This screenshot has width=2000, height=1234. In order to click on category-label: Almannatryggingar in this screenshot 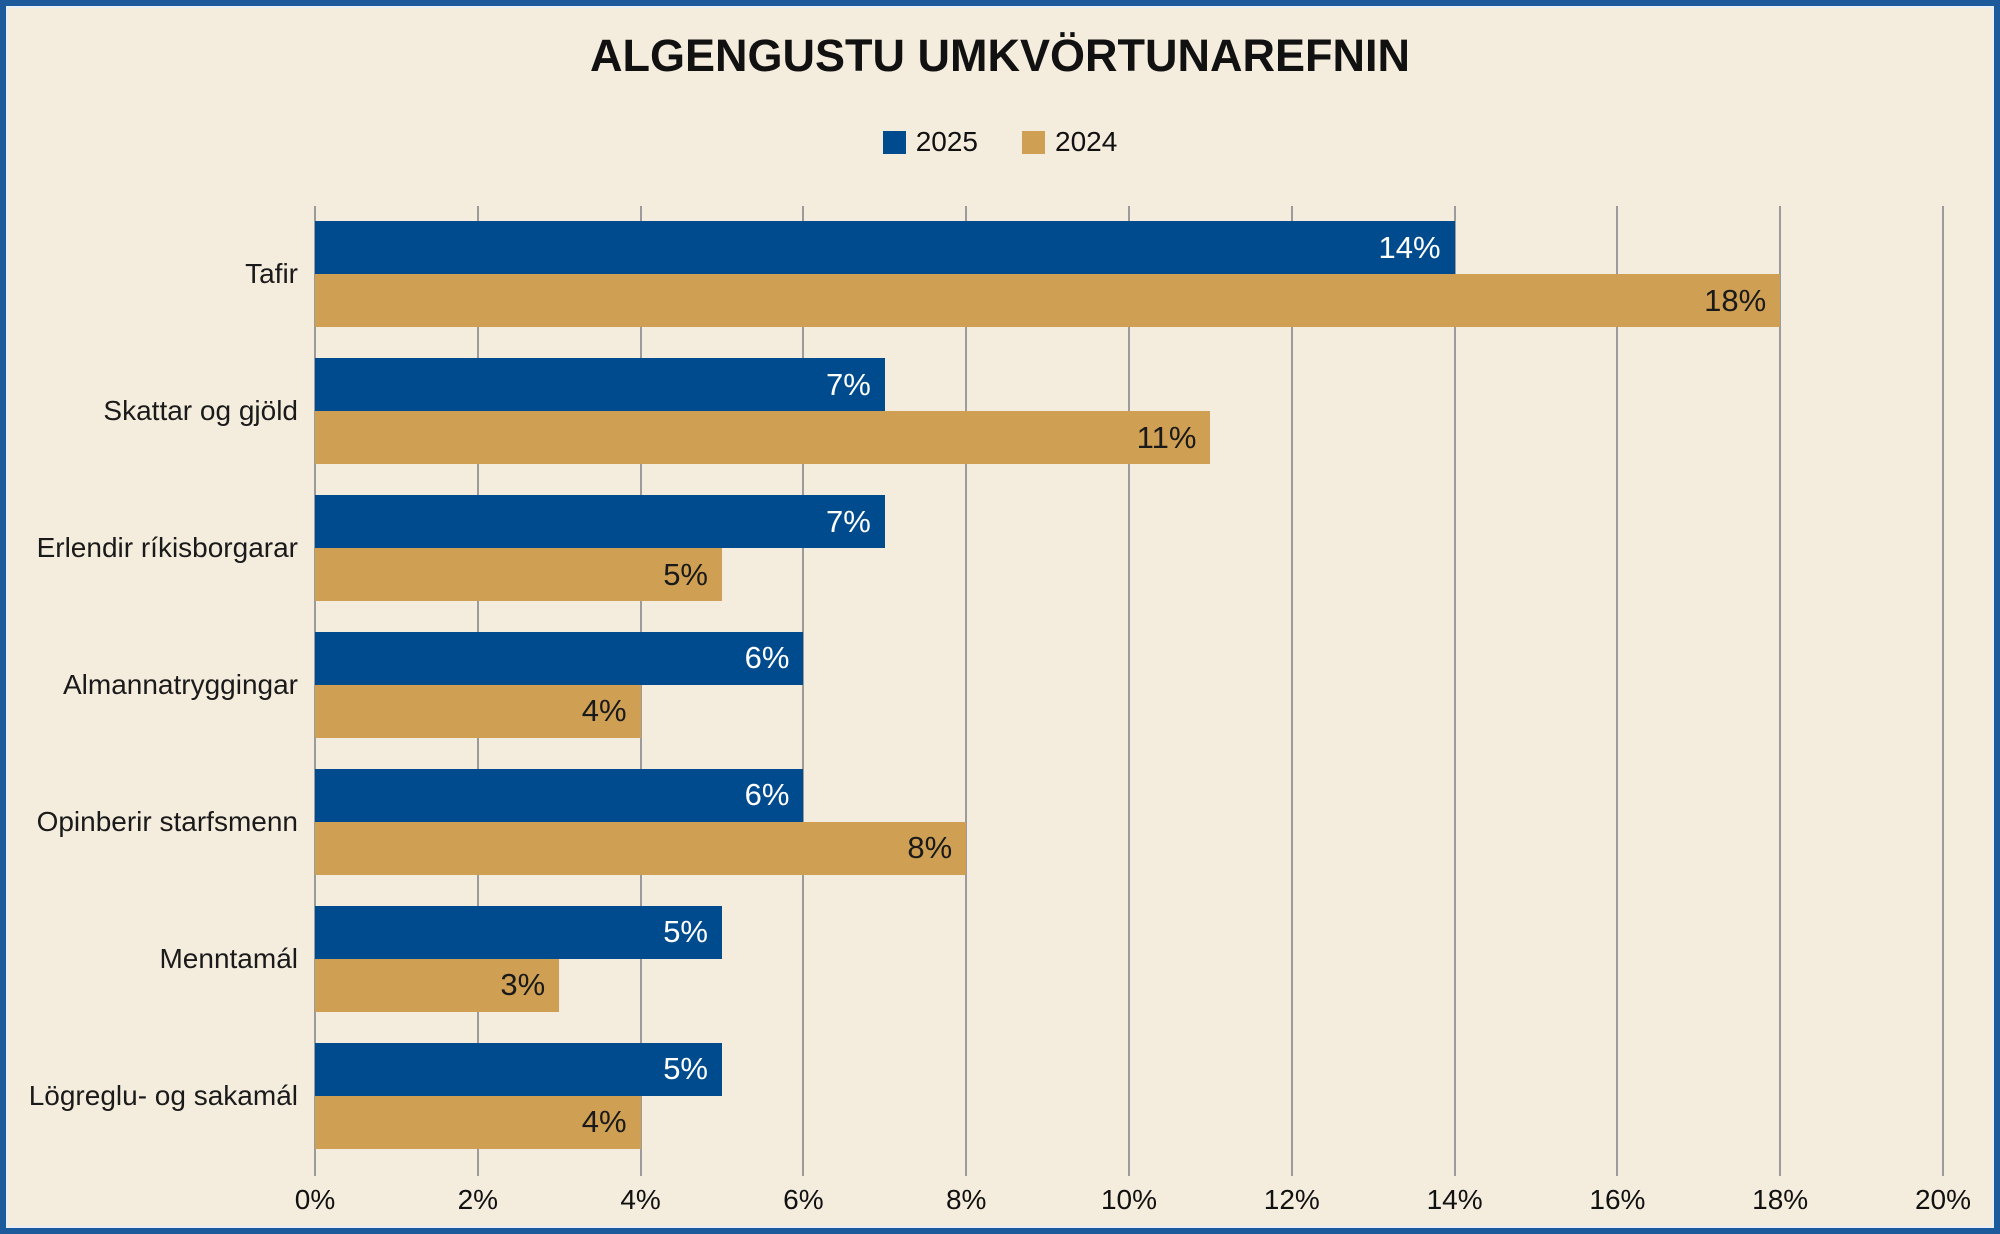, I will do `click(180, 684)`.